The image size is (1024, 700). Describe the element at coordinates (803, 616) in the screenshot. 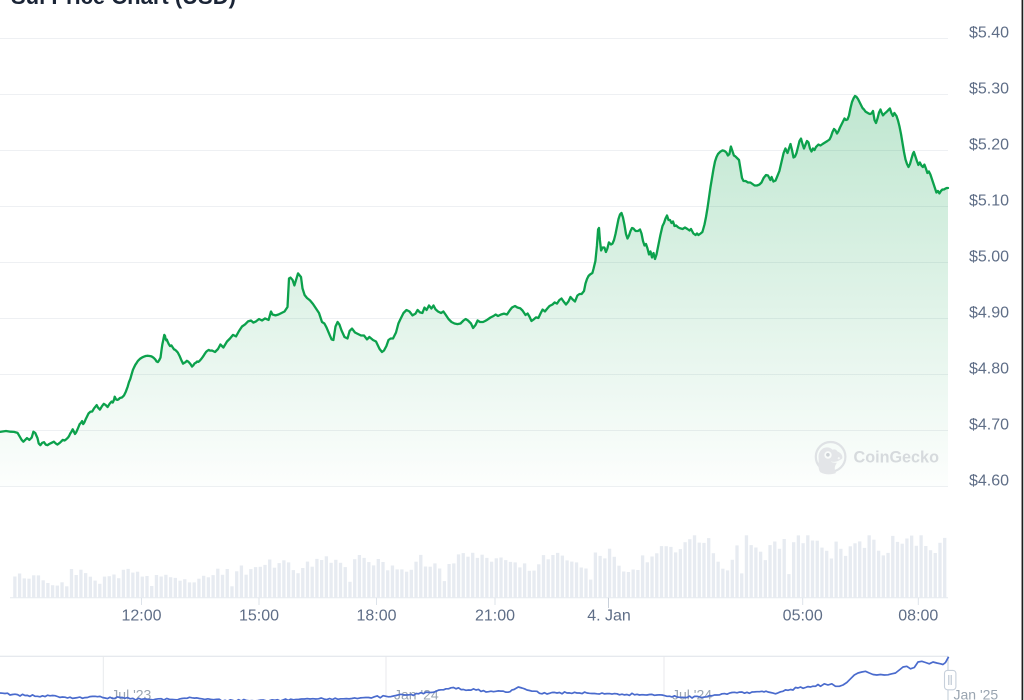

I see `svg-text: 05:00` at that location.